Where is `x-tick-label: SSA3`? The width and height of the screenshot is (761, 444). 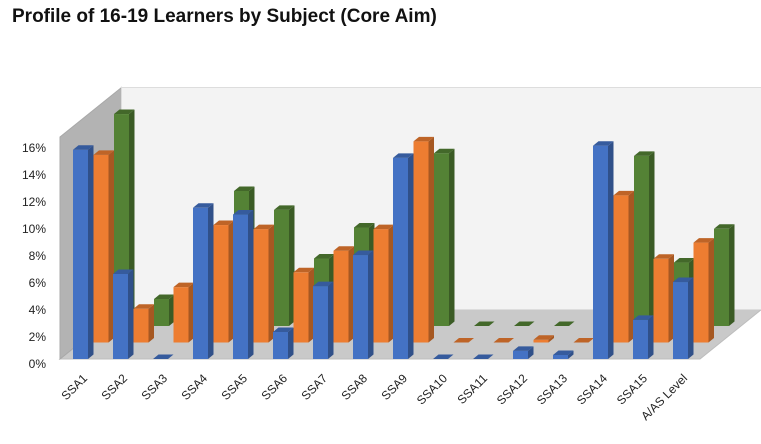
x-tick-label: SSA3 is located at coordinates (155, 387).